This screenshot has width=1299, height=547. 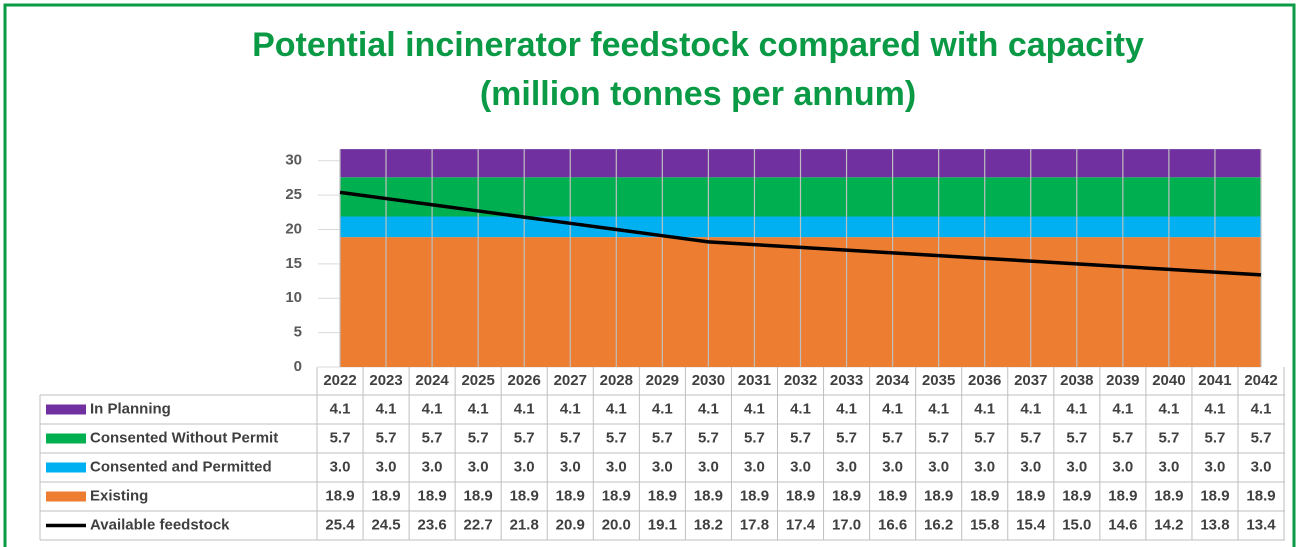 I want to click on x-tick-label: 2041, so click(x=1214, y=380).